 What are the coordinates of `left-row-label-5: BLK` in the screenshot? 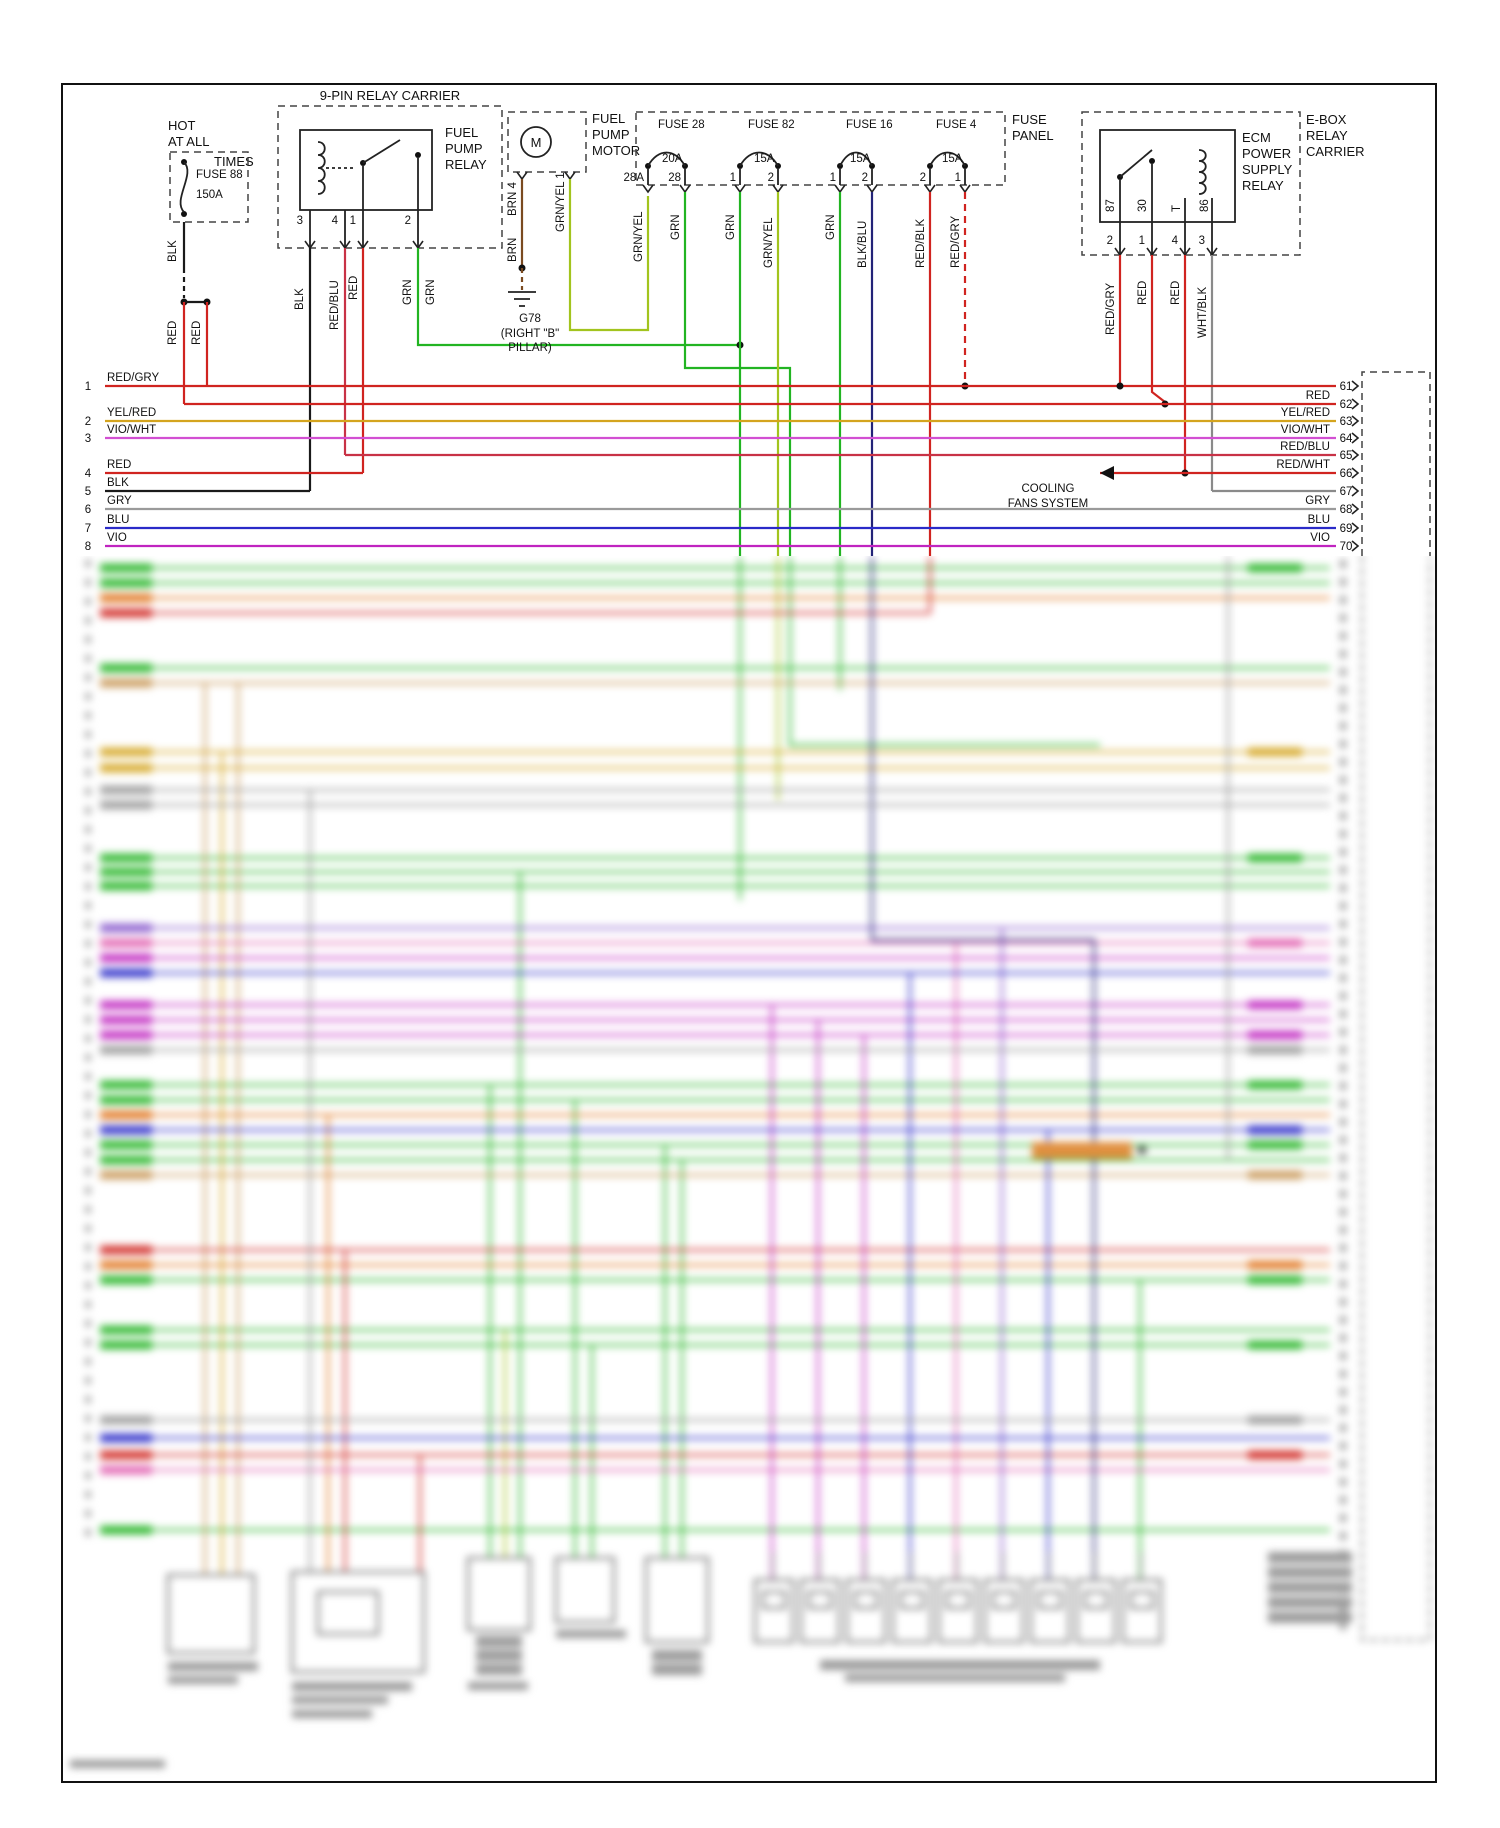 It's located at (118, 483).